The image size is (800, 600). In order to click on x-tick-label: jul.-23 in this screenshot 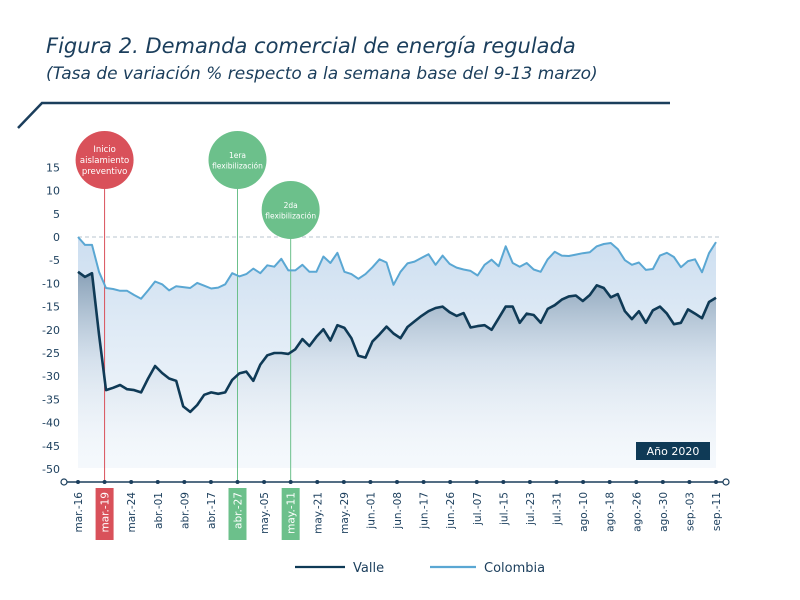, I will do `click(531, 509)`.